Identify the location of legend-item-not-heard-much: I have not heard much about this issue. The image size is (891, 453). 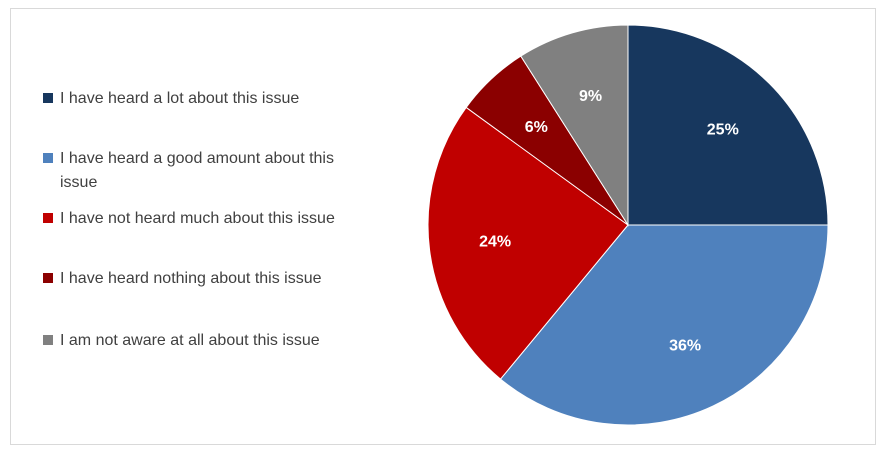
(208, 219).